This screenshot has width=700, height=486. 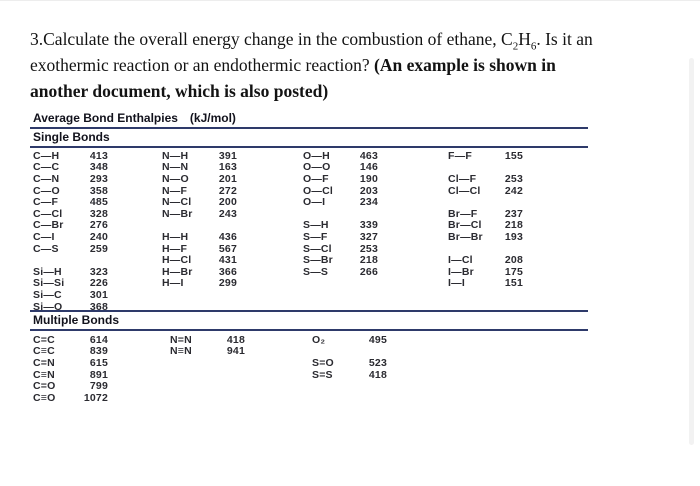 What do you see at coordinates (485, 272) in the screenshot?
I see `bond-row: I—Br 175` at bounding box center [485, 272].